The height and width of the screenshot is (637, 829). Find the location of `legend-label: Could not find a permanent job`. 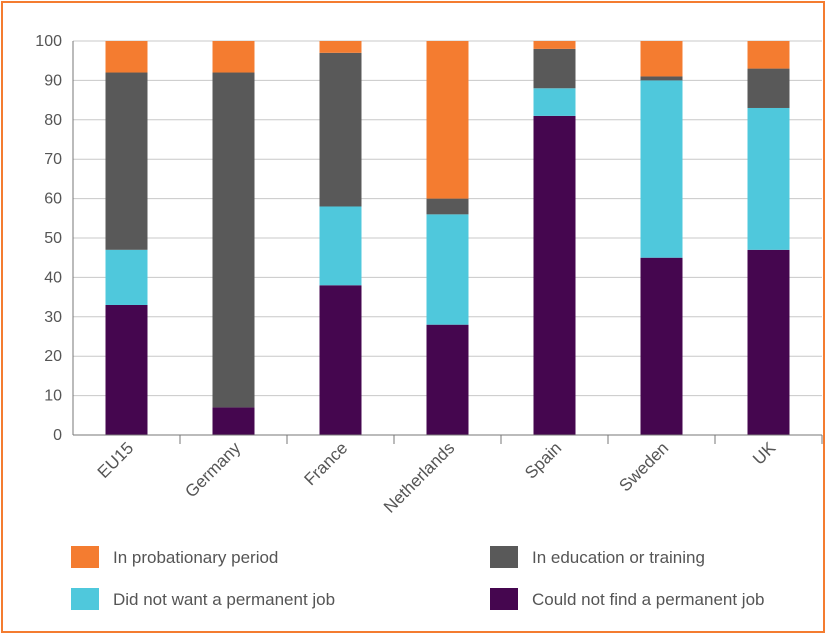

legend-label: Could not find a permanent job is located at coordinates (648, 599).